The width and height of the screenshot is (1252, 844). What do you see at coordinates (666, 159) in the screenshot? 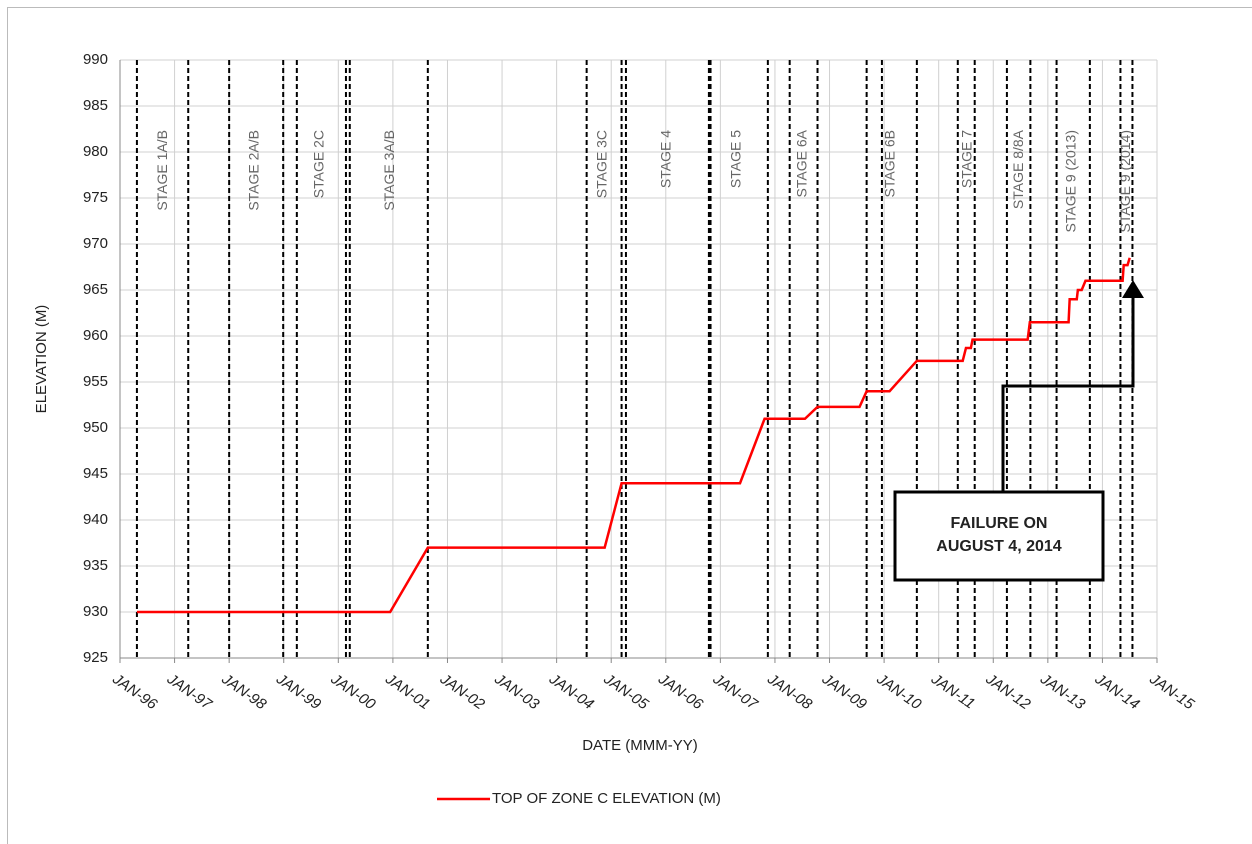
I see `stage-label: STAGE 4` at bounding box center [666, 159].